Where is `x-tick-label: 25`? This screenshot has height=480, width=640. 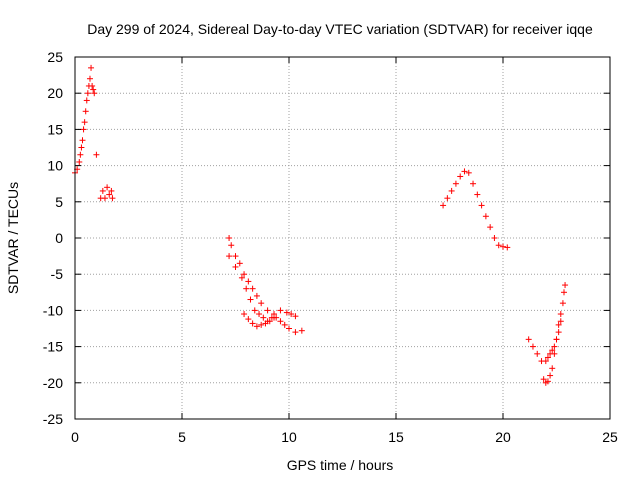 x-tick-label: 25 is located at coordinates (610, 437).